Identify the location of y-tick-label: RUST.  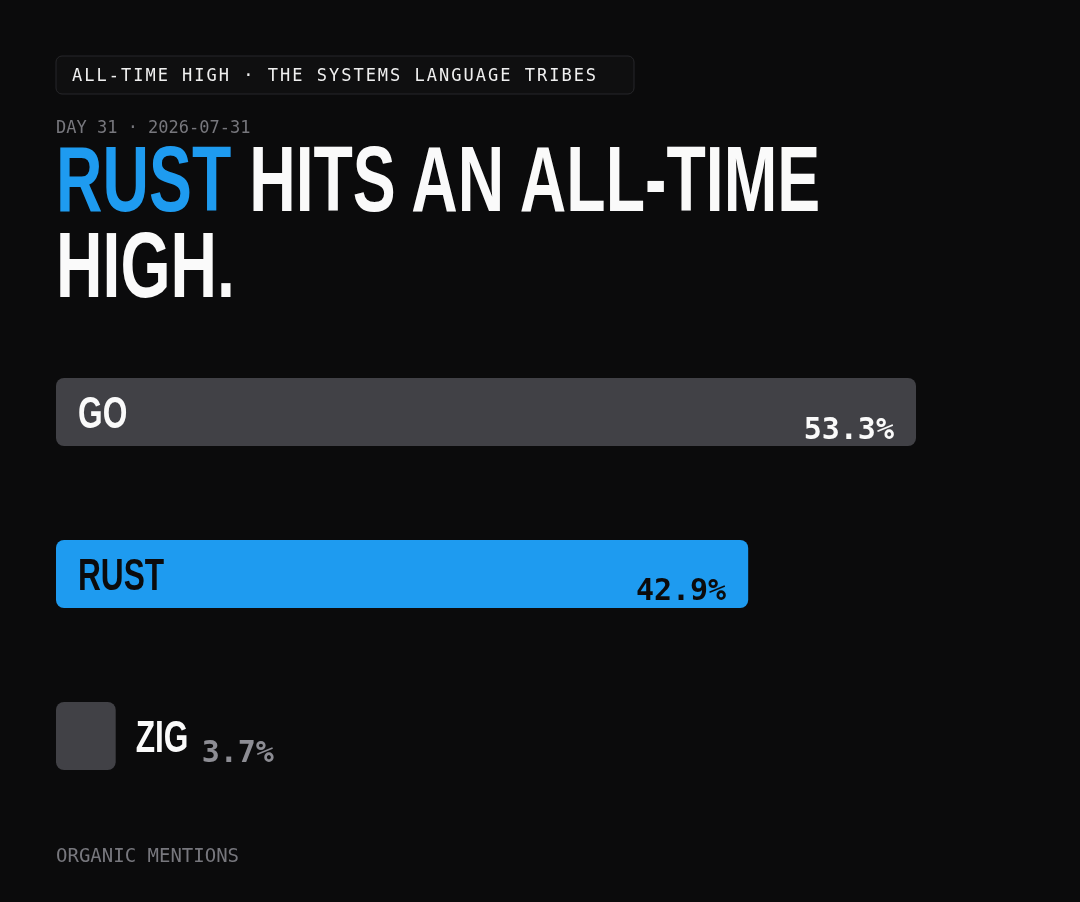
(121, 574).